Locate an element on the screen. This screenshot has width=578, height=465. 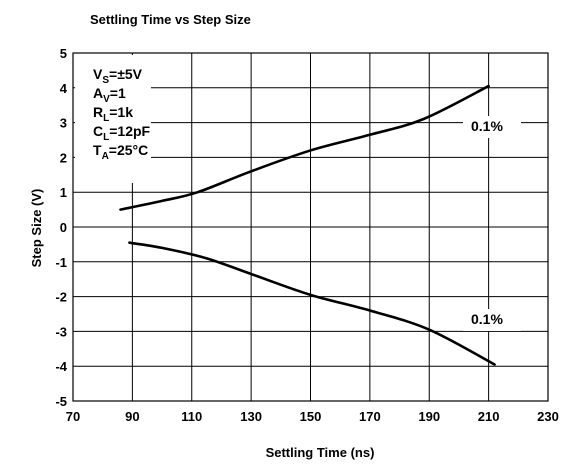
x-tick-label: 110 is located at coordinates (191, 416).